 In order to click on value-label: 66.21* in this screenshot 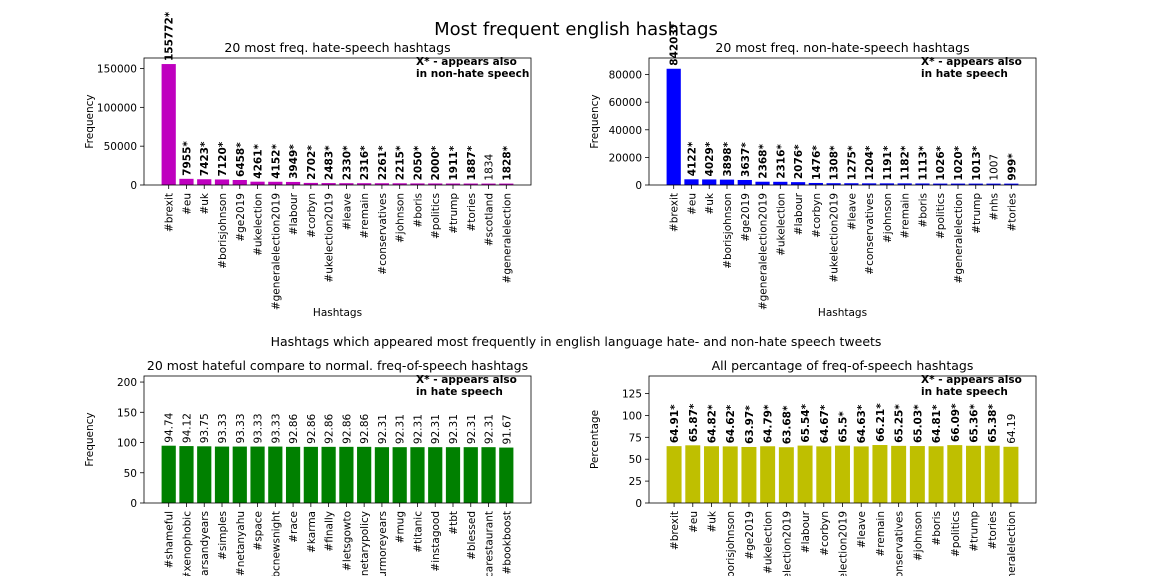, I will do `click(881, 422)`.